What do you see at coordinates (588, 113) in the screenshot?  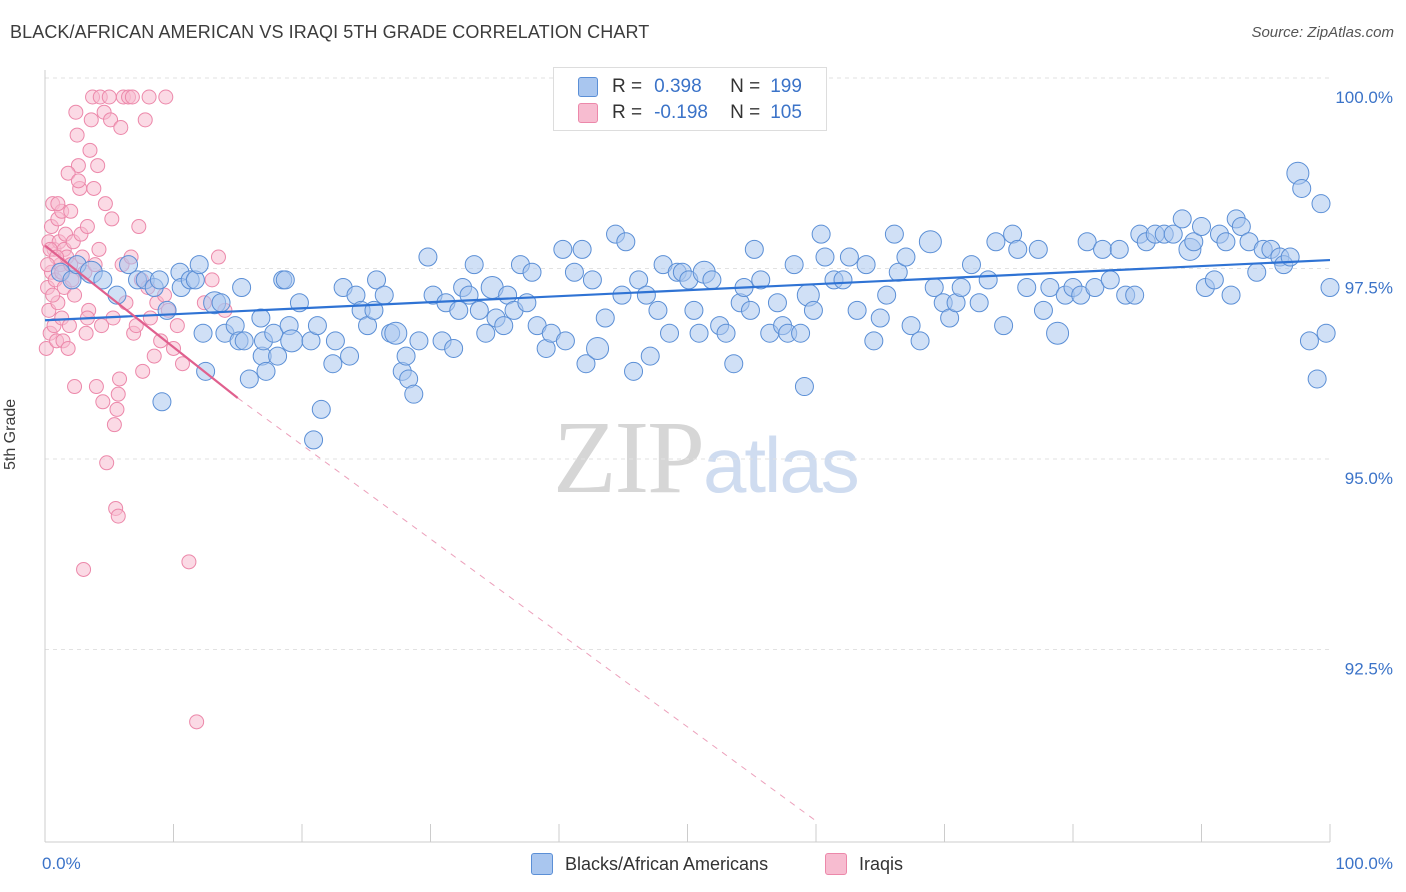 I see `legend-swatch-pink` at bounding box center [588, 113].